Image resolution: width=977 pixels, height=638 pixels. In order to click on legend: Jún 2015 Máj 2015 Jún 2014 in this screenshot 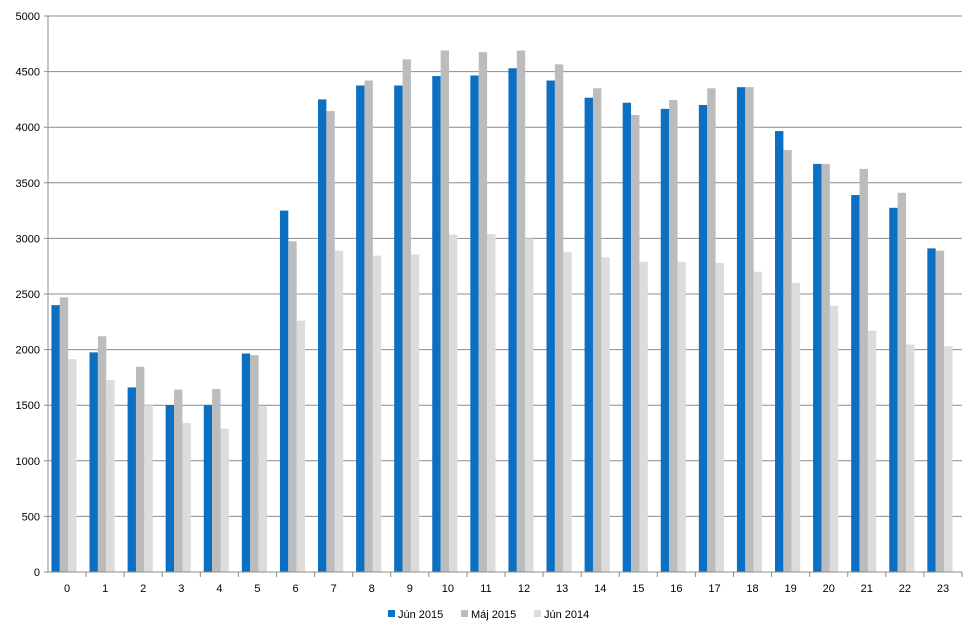, I will do `click(488, 615)`.